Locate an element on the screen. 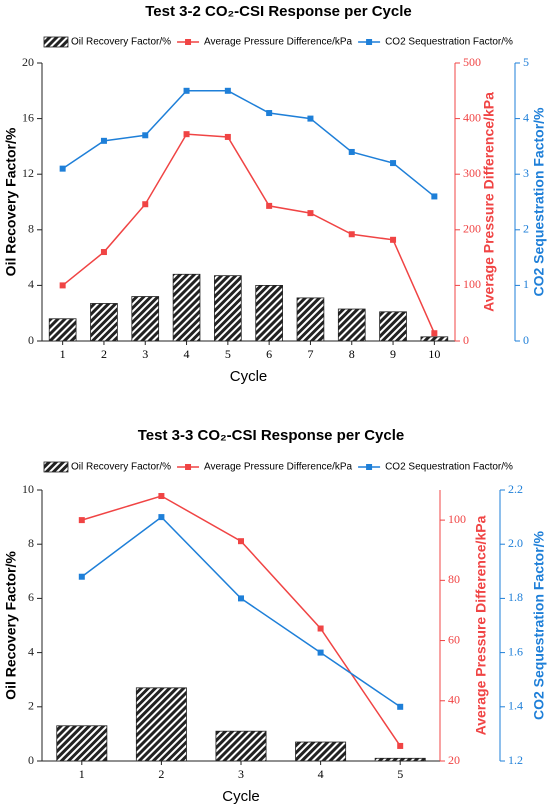  y2-tick-label: 300 is located at coordinates (472, 173).